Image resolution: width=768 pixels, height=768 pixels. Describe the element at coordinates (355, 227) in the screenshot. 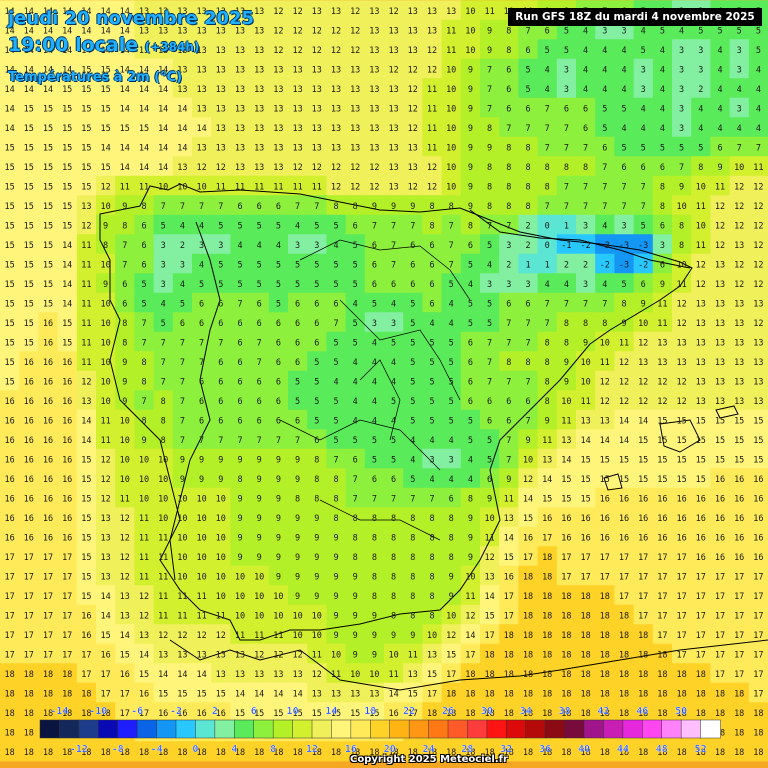

I see `grid-value: 6` at that location.